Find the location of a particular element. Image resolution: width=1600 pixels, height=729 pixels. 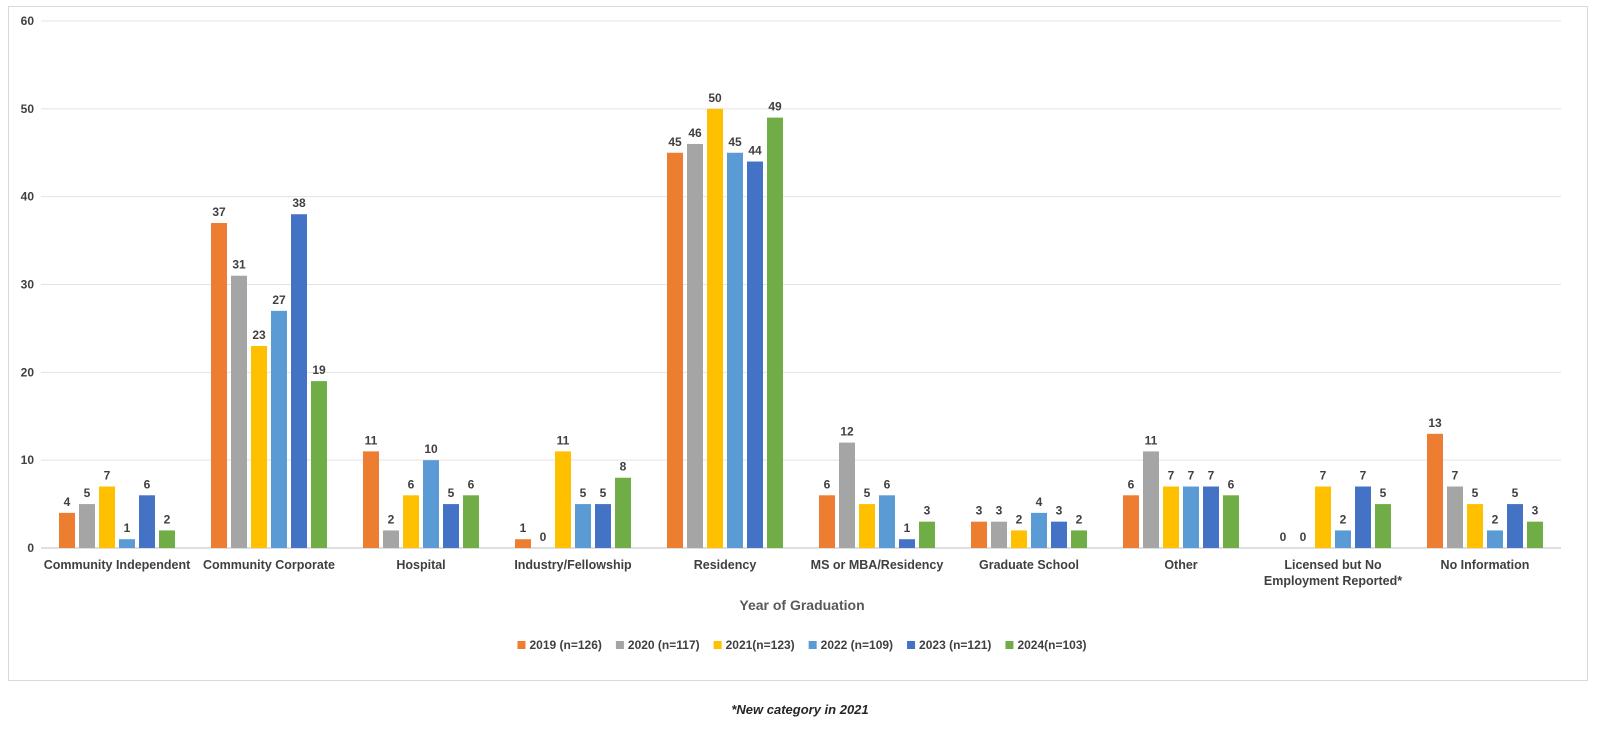

category-label: Graduate School is located at coordinates (1029, 565).